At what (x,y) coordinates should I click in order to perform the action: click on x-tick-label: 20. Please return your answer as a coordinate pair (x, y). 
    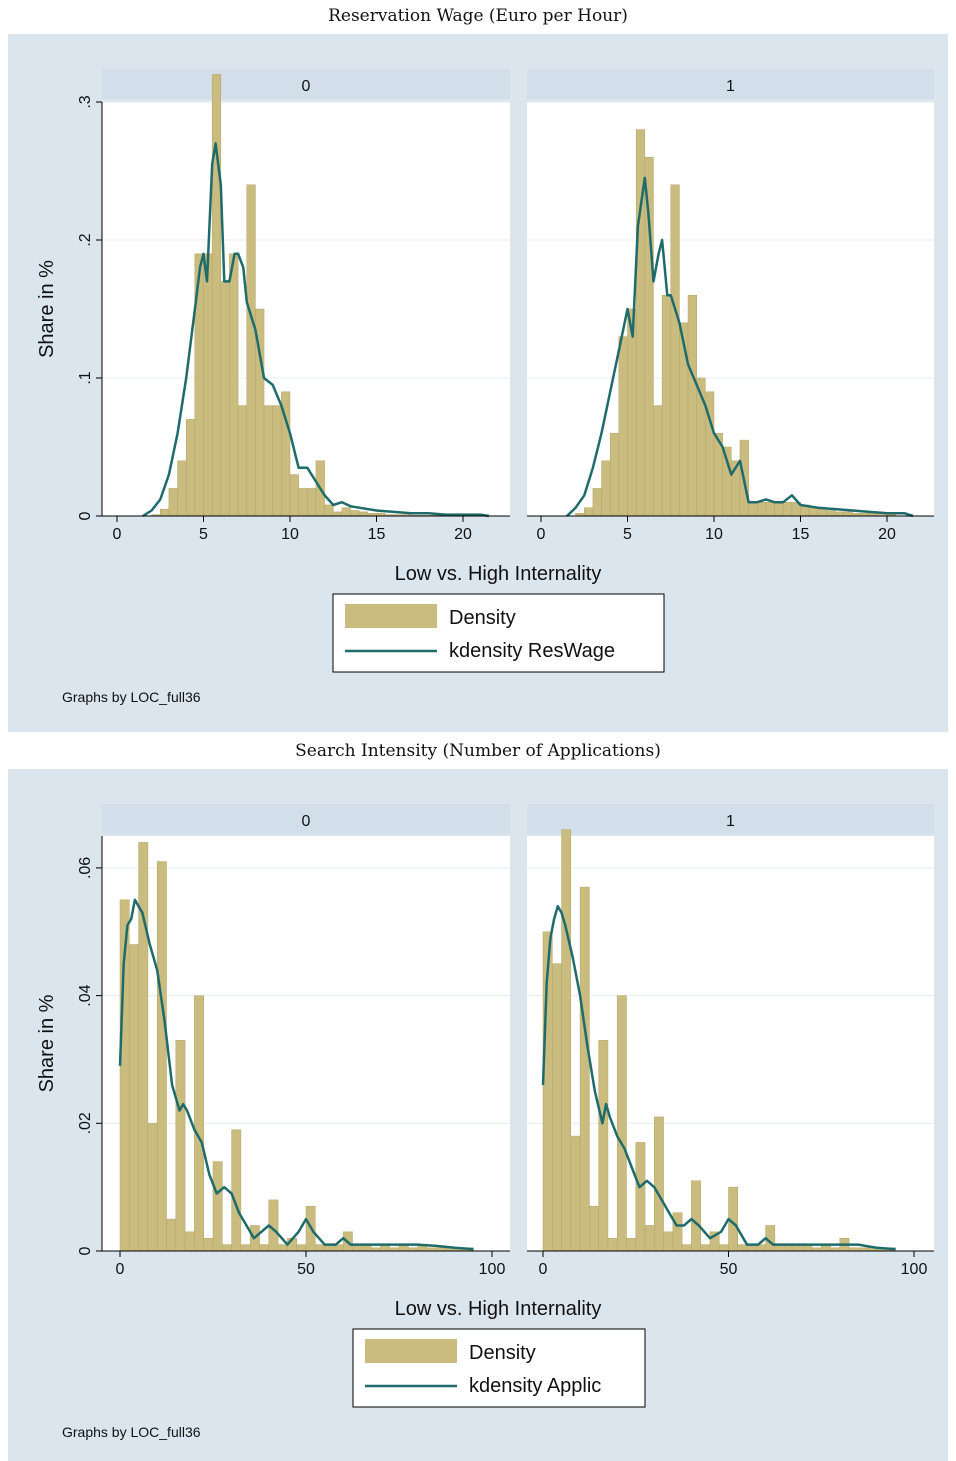
    Looking at the image, I should click on (887, 534).